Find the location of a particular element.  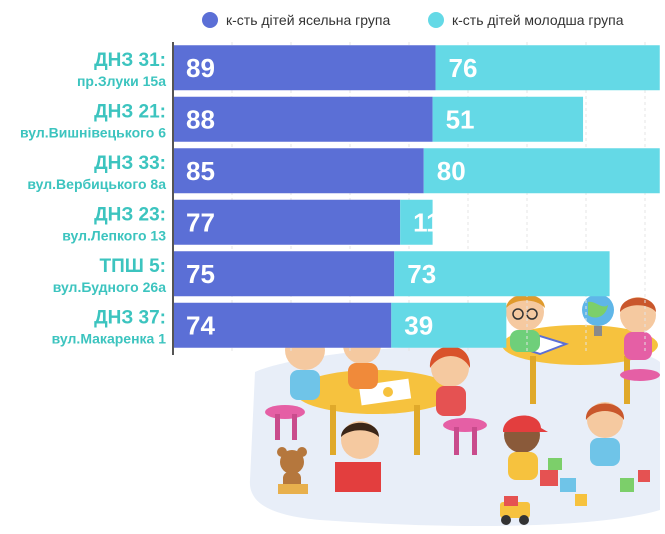

bar-value-label: 80 is located at coordinates (451, 171).